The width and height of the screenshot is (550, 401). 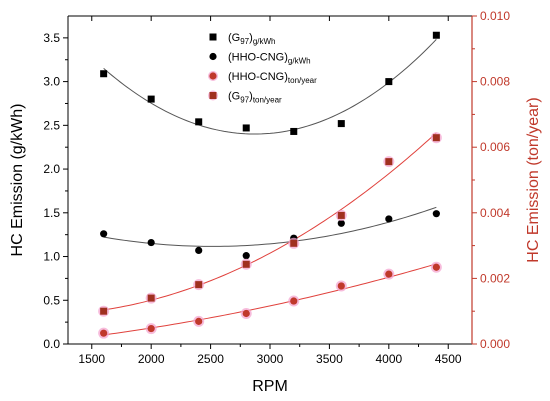 I want to click on legend-label: (HHO-CNG)ton/year, so click(x=272, y=78).